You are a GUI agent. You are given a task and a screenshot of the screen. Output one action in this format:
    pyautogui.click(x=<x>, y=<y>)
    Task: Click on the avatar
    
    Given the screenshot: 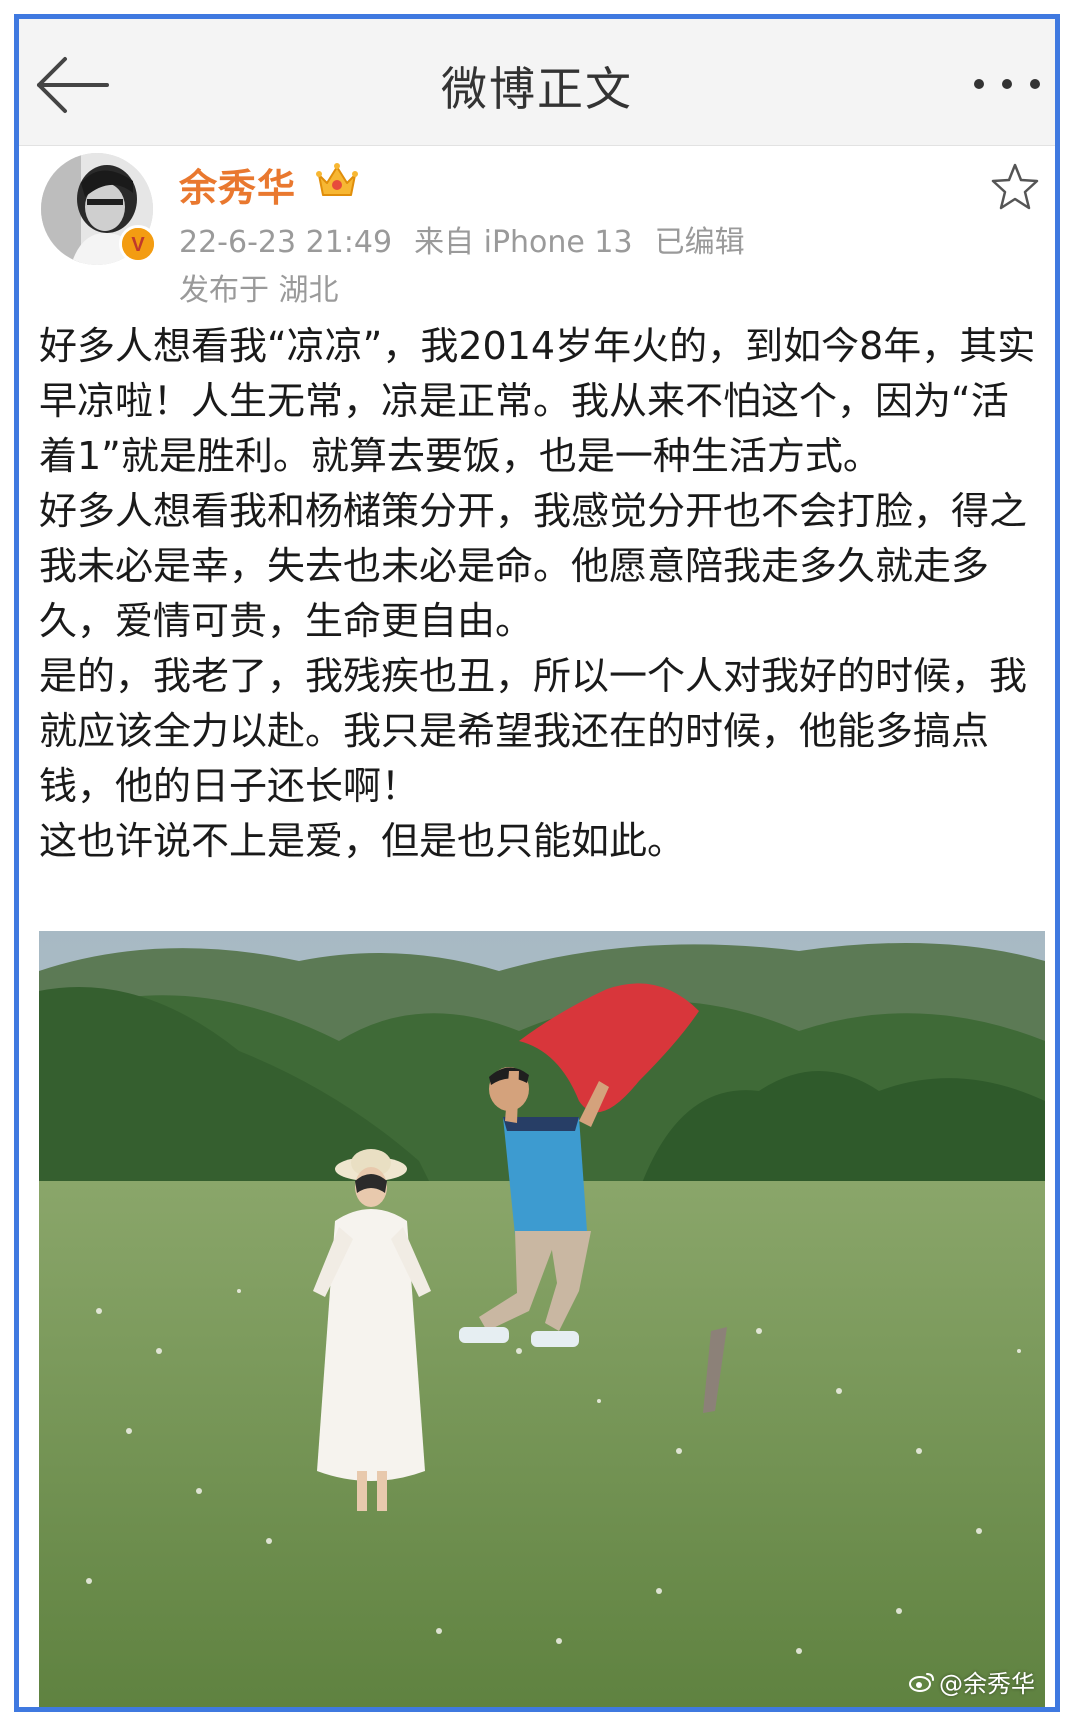 What is the action you would take?
    pyautogui.click(x=97, y=209)
    